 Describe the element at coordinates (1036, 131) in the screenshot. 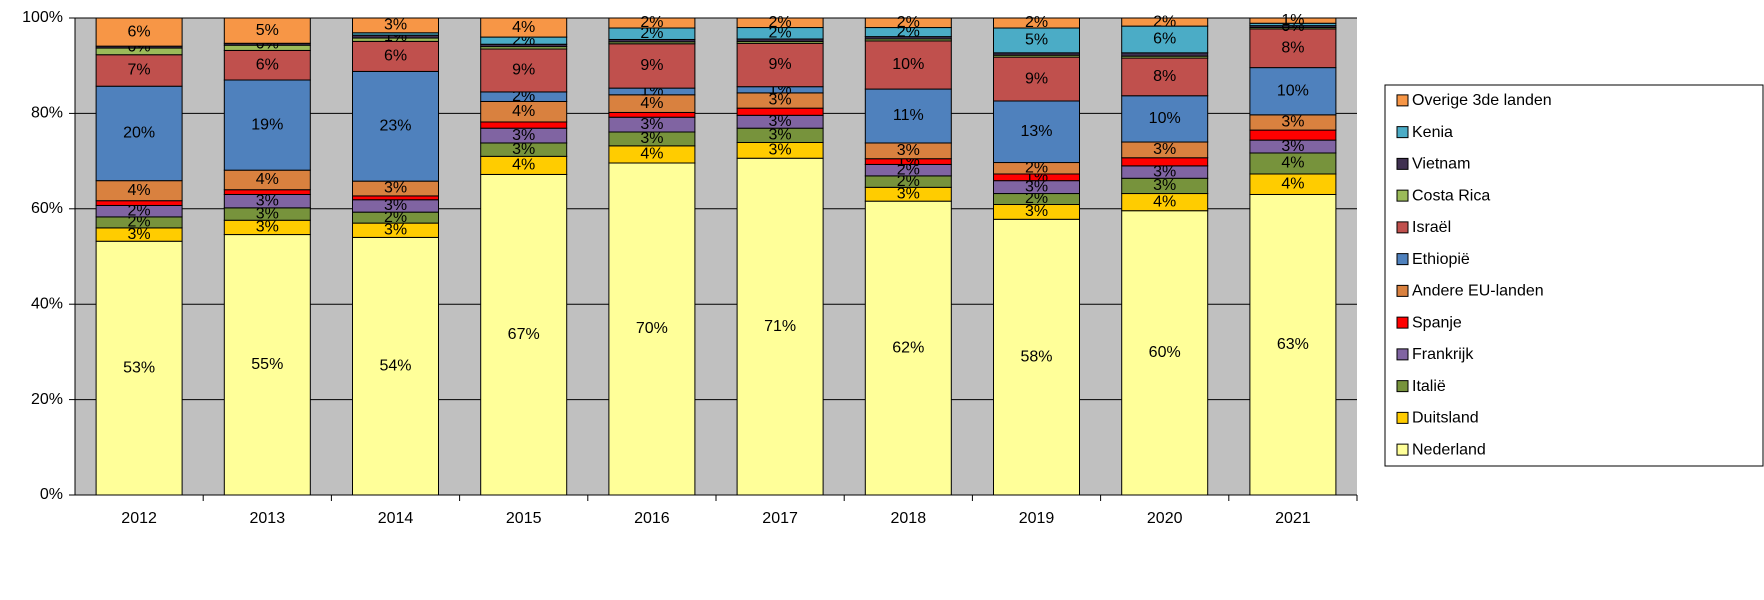

I see `data-label: 13%` at that location.